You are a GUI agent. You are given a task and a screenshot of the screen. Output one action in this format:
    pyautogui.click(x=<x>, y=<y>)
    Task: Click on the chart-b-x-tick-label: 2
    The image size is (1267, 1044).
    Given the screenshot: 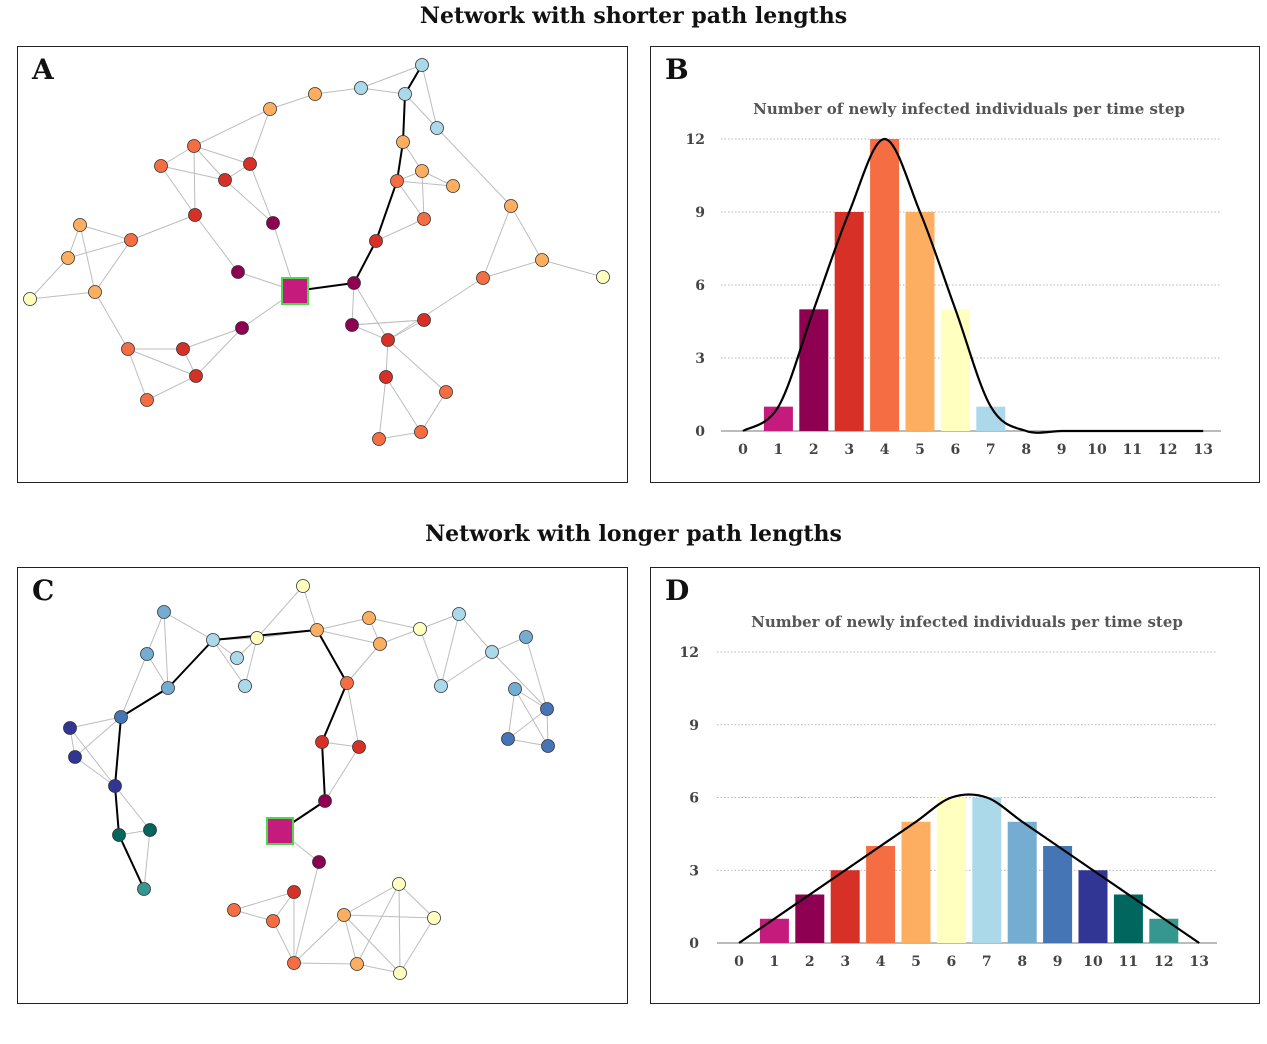 What is the action you would take?
    pyautogui.click(x=814, y=450)
    